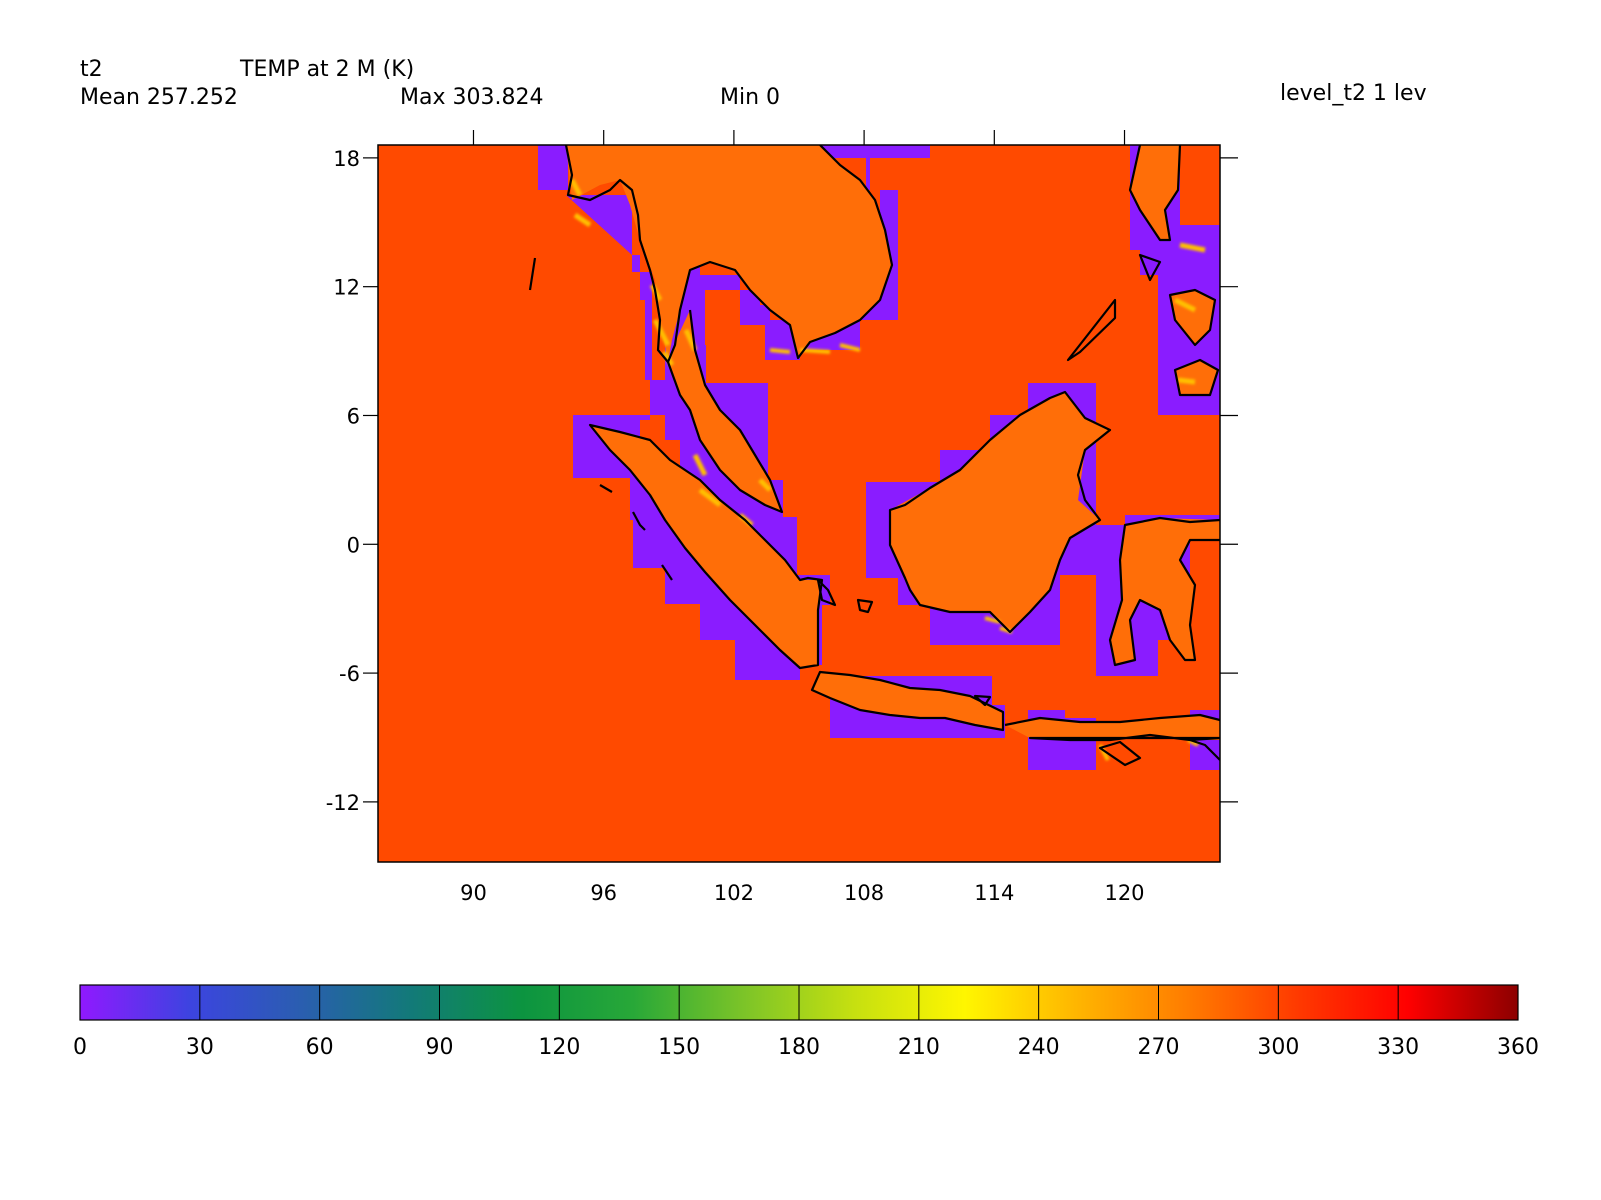 The image size is (1601, 1200). What do you see at coordinates (1353, 93) in the screenshot?
I see `level-label: level_t2 1 lev` at bounding box center [1353, 93].